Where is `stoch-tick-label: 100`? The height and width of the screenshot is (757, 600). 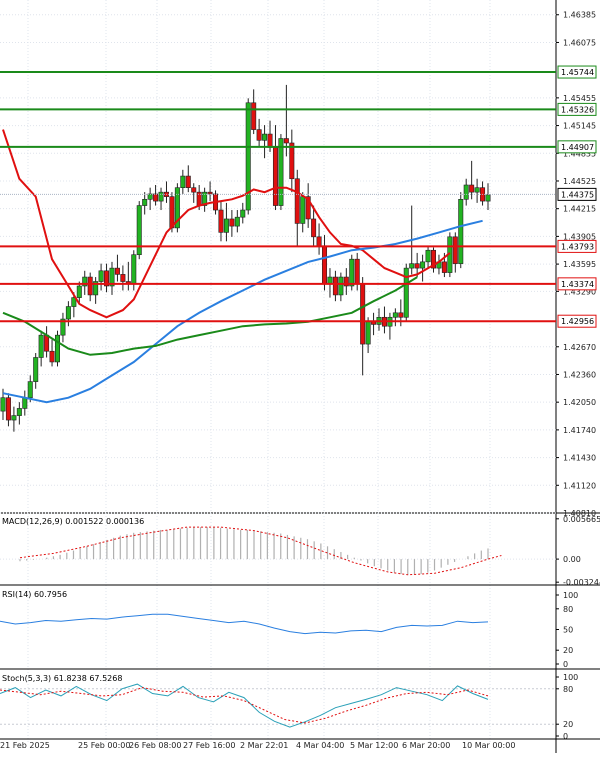
stoch-tick-label: 100 is located at coordinates (570, 677).